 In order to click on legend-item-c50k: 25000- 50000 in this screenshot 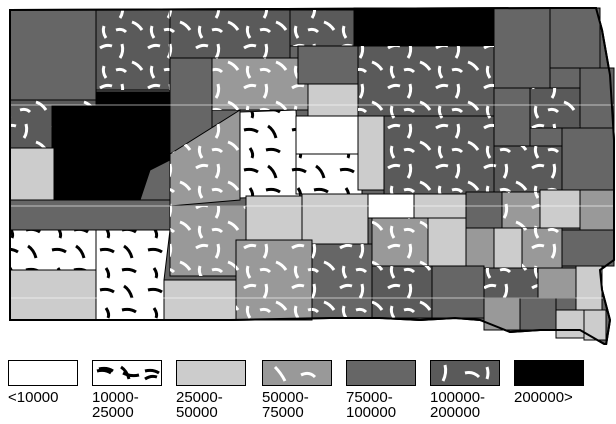, I will do `click(211, 390)`.